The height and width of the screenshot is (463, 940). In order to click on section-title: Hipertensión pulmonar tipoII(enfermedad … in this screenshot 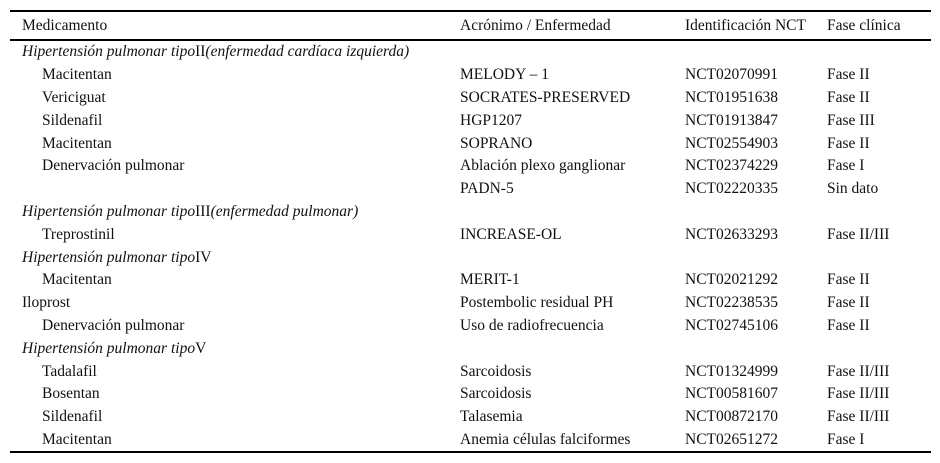, I will do `click(470, 52)`.